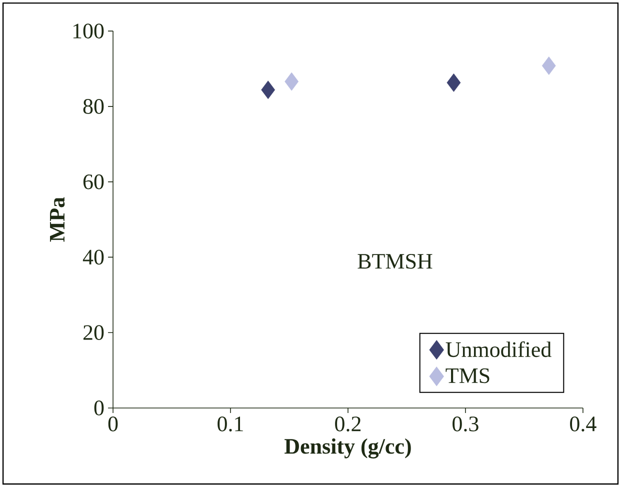 The height and width of the screenshot is (487, 621). I want to click on x-axis-title: Density (g/cc), so click(347, 448).